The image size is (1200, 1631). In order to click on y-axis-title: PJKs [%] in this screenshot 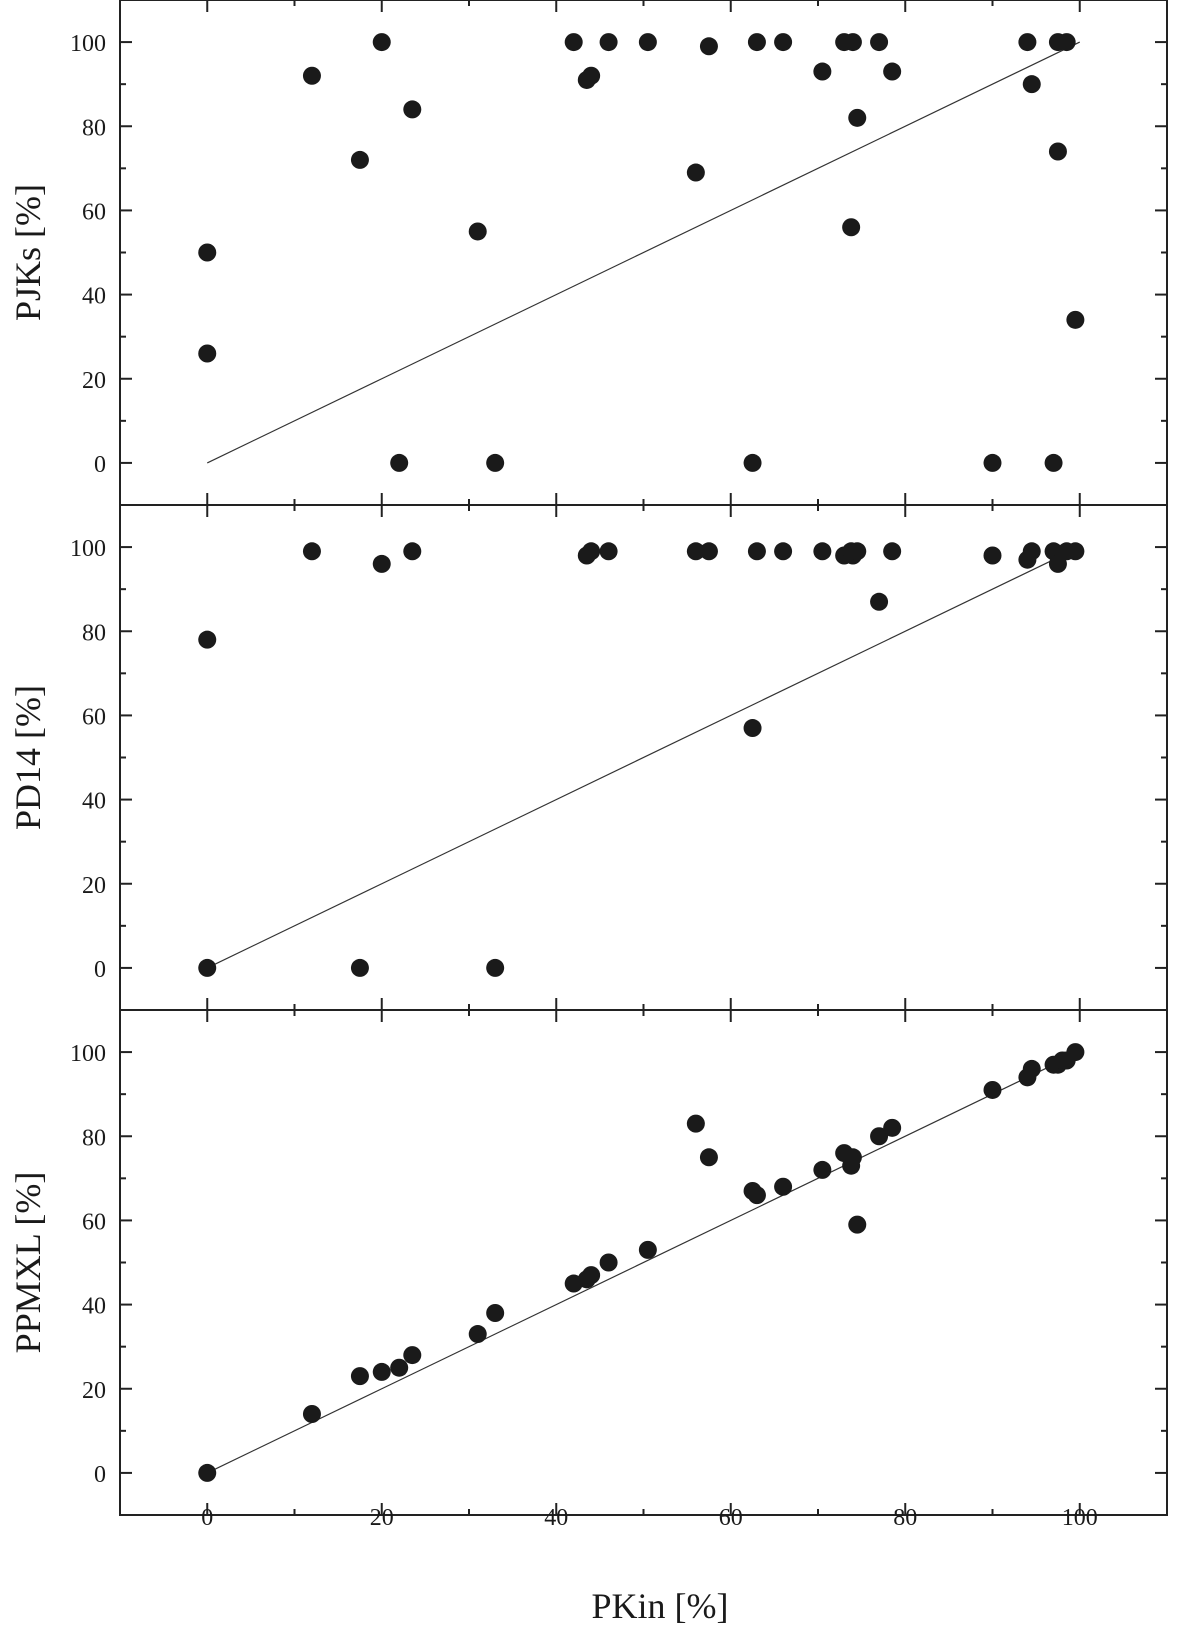, I will do `click(28, 252)`.